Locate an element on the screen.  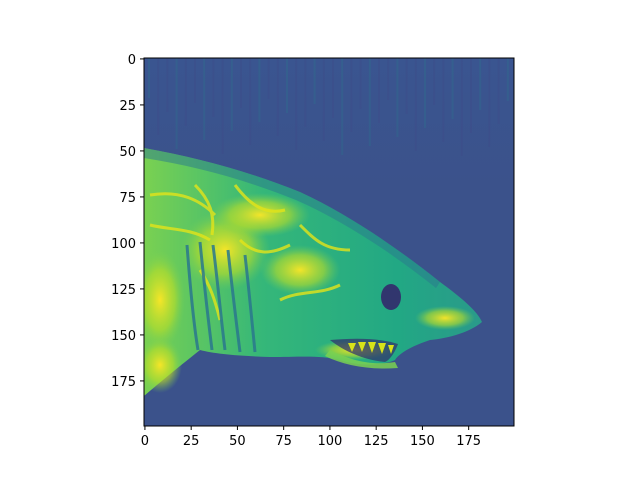
y-tick-label: 25 is located at coordinates (127, 106).